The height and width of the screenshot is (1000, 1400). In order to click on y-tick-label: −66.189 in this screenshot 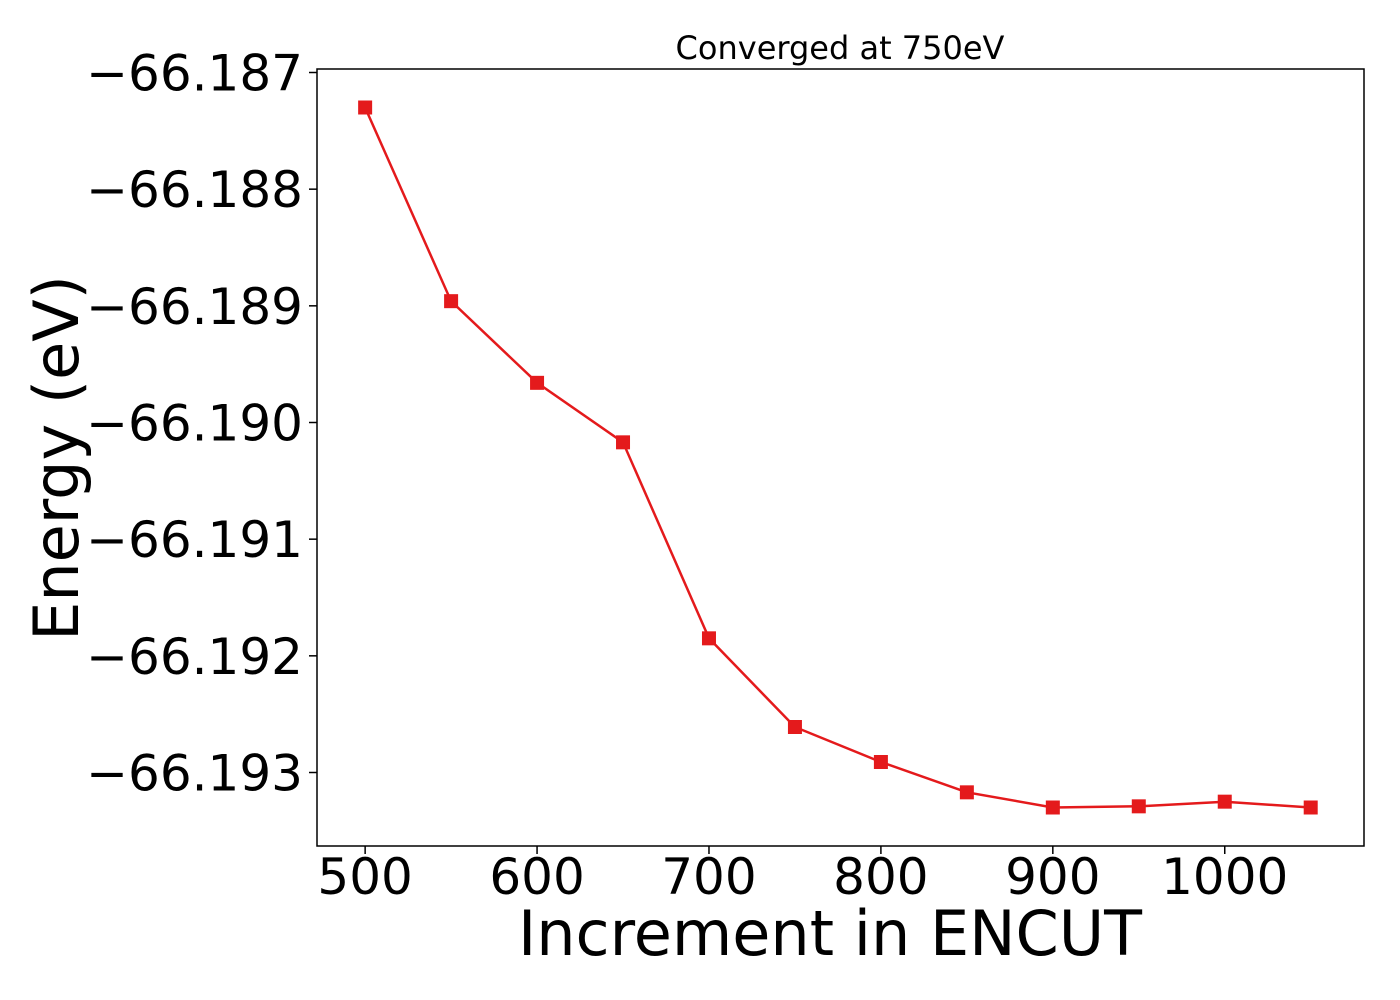, I will do `click(194, 307)`.